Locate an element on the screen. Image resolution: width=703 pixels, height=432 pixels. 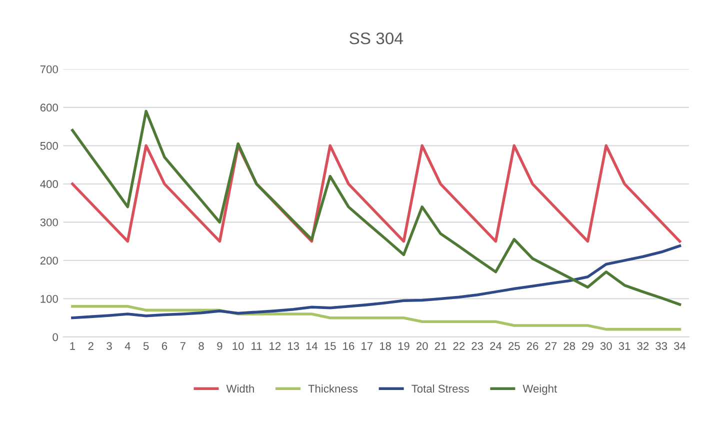
x-tick-label: 16 is located at coordinates (348, 346).